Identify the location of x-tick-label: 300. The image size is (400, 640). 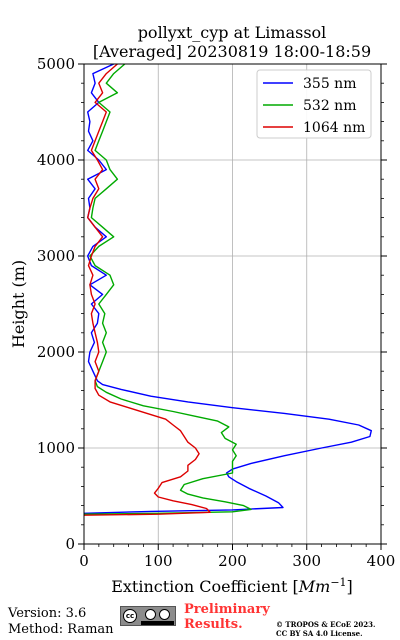
(306, 561).